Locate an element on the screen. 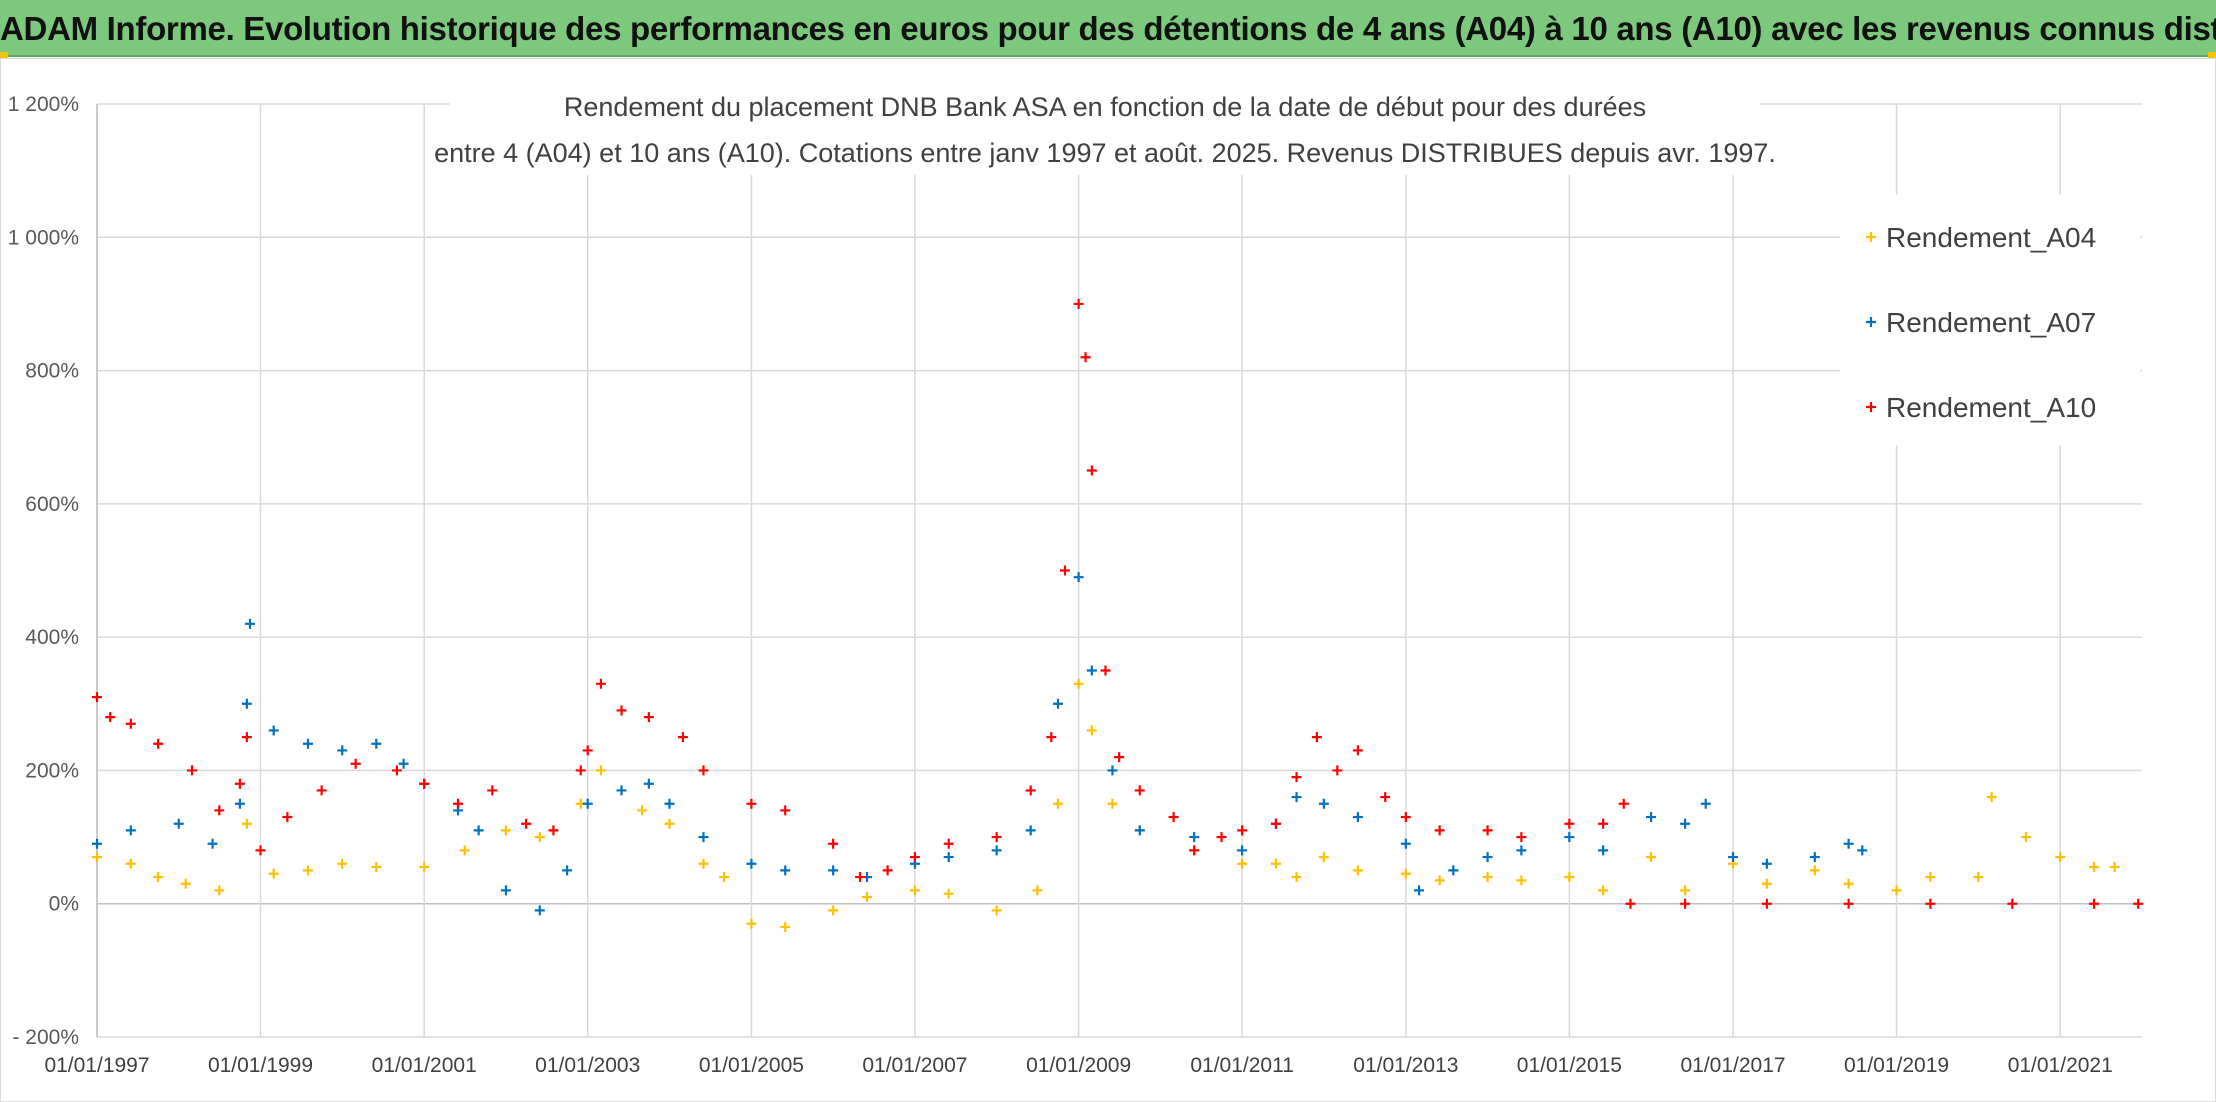 The image size is (2216, 1102). y-tick-label: 1 200% is located at coordinates (43, 104).